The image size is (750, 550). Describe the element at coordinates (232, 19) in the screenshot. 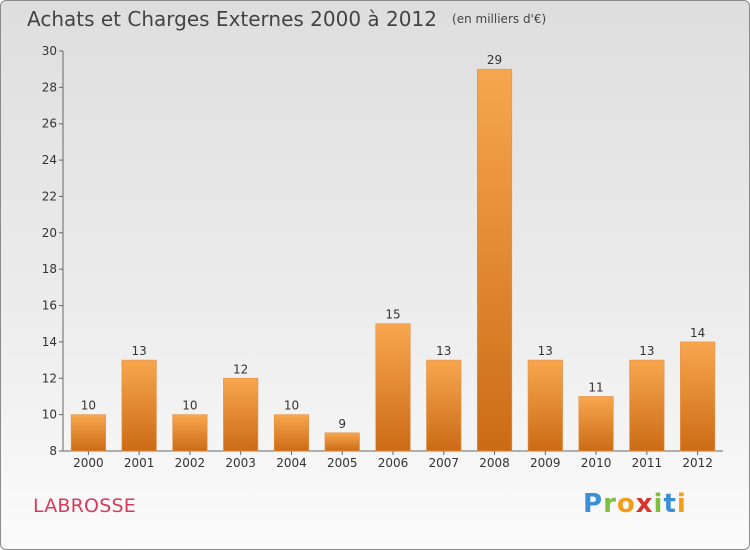

I see `chart-title: Achats et Charges Externes 2000 à 2012` at that location.